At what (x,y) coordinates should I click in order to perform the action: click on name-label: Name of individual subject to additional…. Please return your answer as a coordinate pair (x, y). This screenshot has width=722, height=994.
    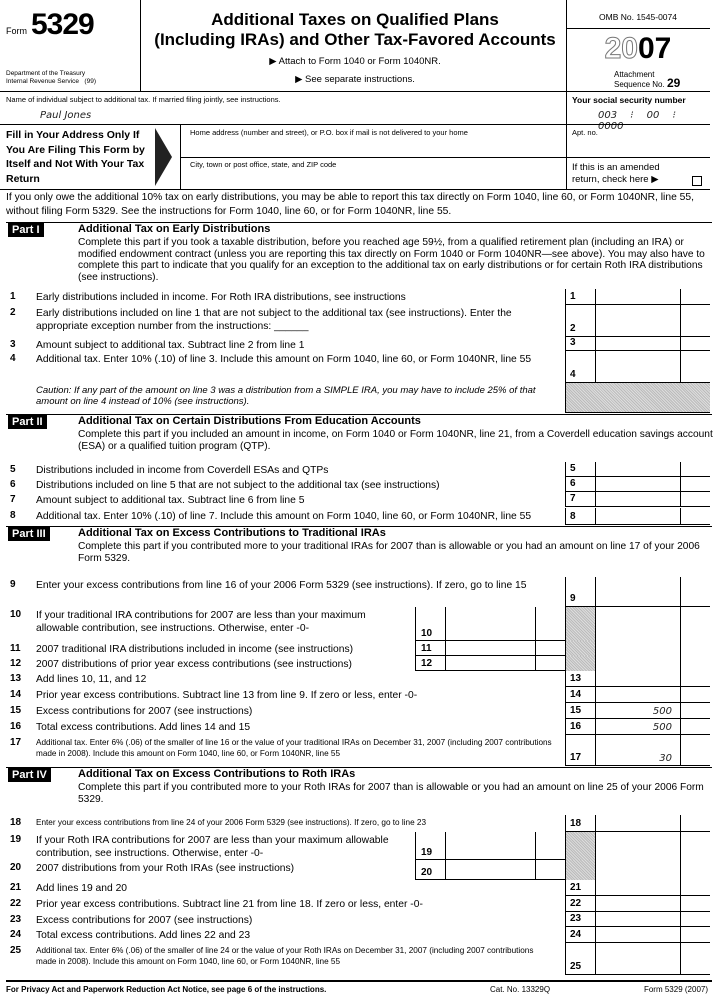
    Looking at the image, I should click on (143, 99).